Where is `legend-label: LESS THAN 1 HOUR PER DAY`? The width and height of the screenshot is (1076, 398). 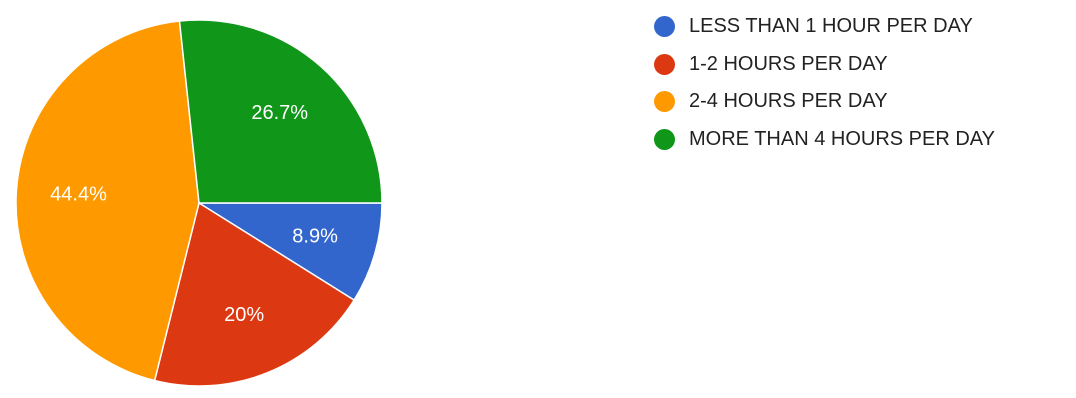 legend-label: LESS THAN 1 HOUR PER DAY is located at coordinates (831, 26).